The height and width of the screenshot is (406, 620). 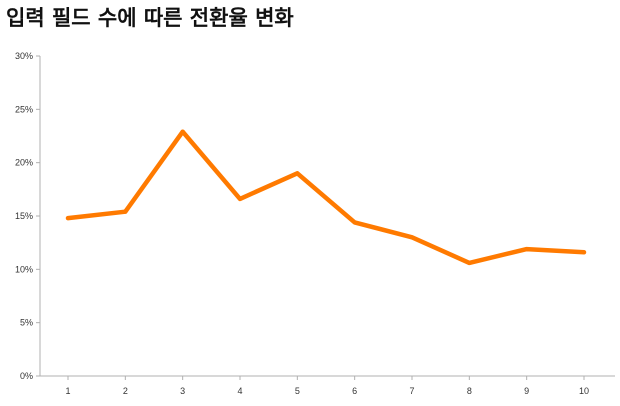 I want to click on x-tick-label: 3, so click(x=182, y=391).